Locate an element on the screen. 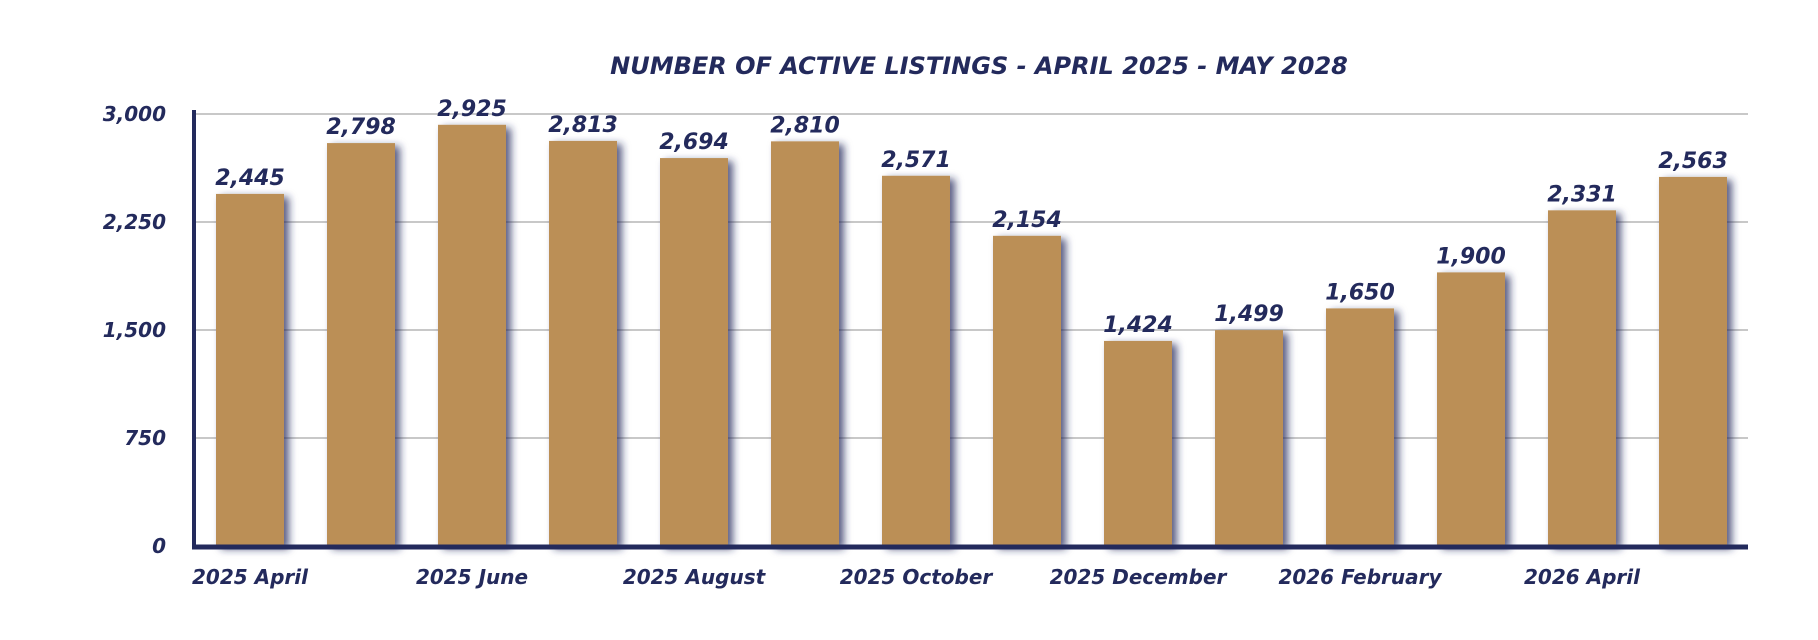  data-label: 2,571 is located at coordinates (916, 160).